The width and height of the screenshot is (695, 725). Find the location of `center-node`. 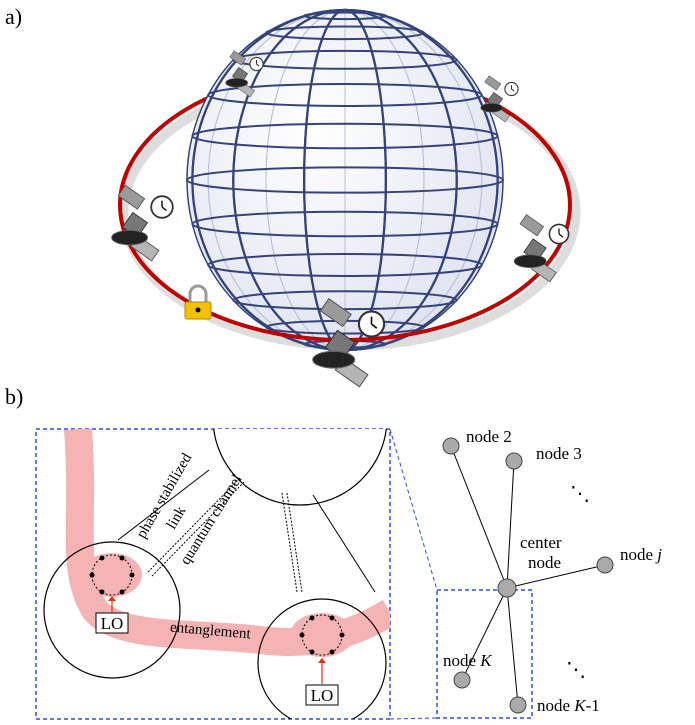

center-node is located at coordinates (507, 588).